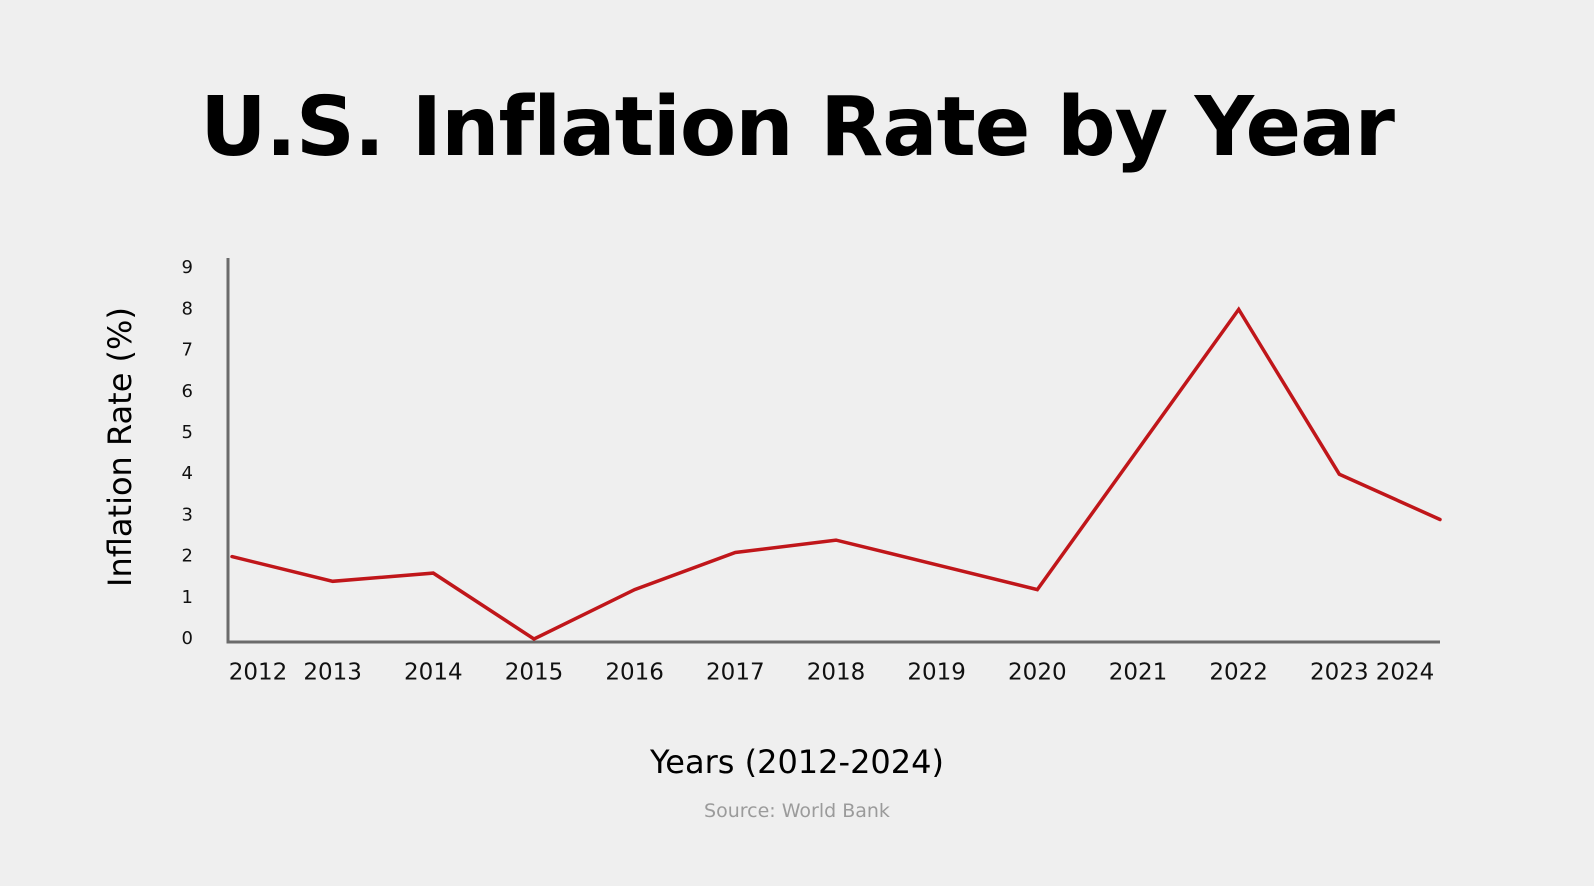  Describe the element at coordinates (187, 391) in the screenshot. I see `y-tick-label: 6` at that location.